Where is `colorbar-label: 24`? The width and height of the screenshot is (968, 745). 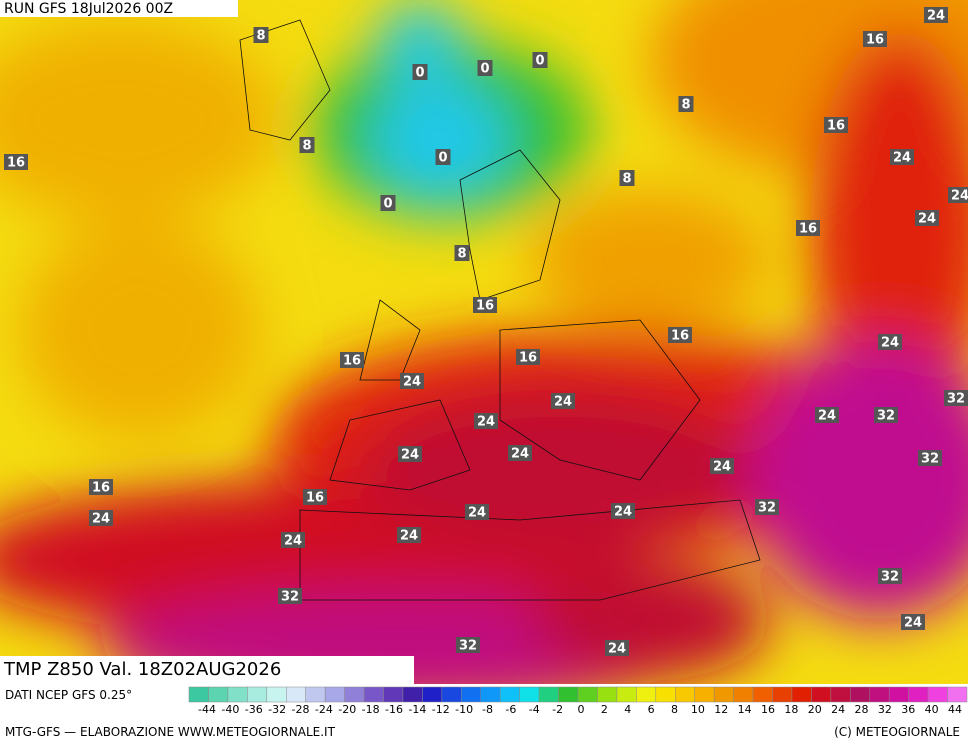 colorbar-label: 24 is located at coordinates (838, 709).